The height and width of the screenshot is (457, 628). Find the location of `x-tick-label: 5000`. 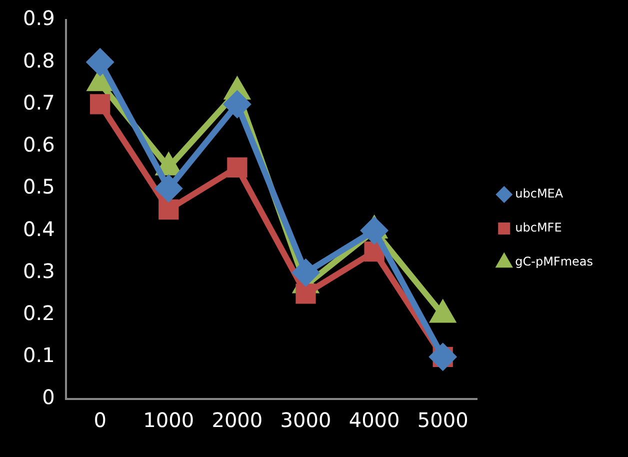

x-tick-label: 5000 is located at coordinates (442, 420).